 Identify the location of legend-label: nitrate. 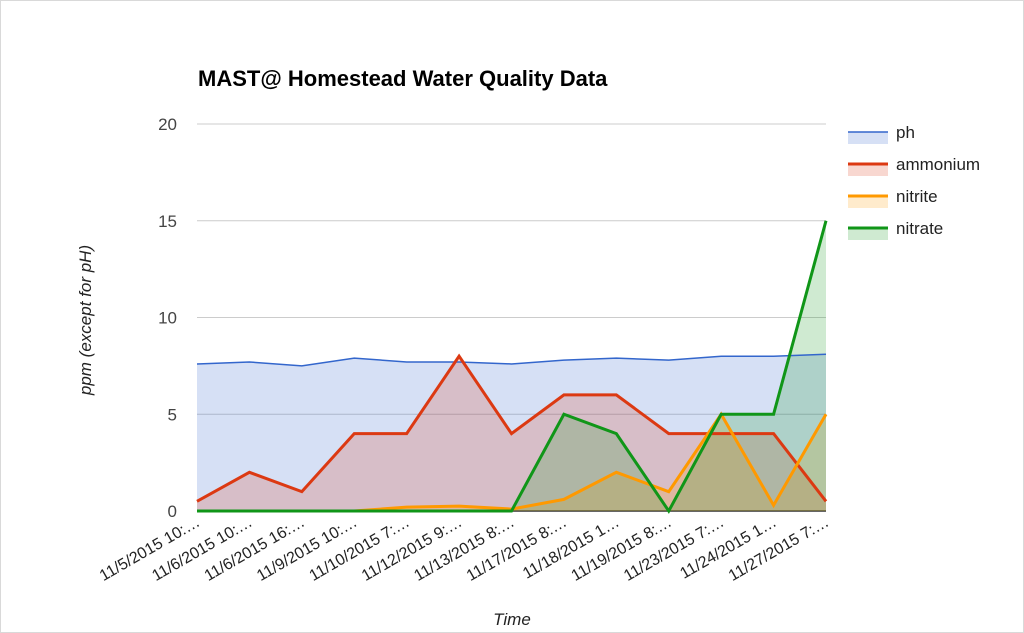
(919, 228).